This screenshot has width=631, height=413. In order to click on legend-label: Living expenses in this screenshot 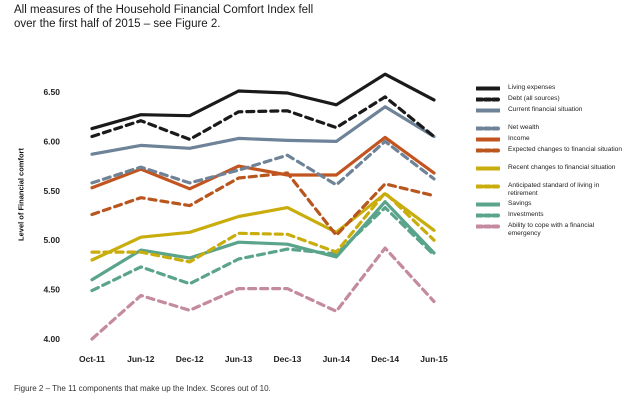, I will do `click(532, 87)`.